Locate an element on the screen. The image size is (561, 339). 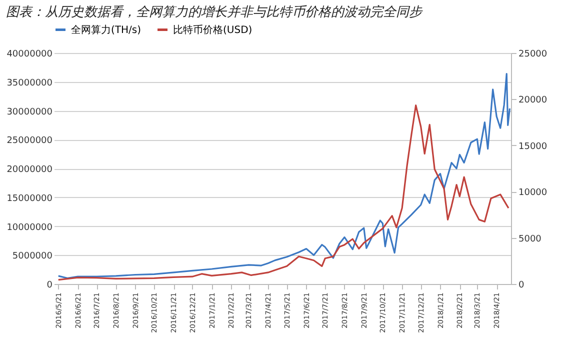
y2-tick-label: 25000 is located at coordinates (533, 55).